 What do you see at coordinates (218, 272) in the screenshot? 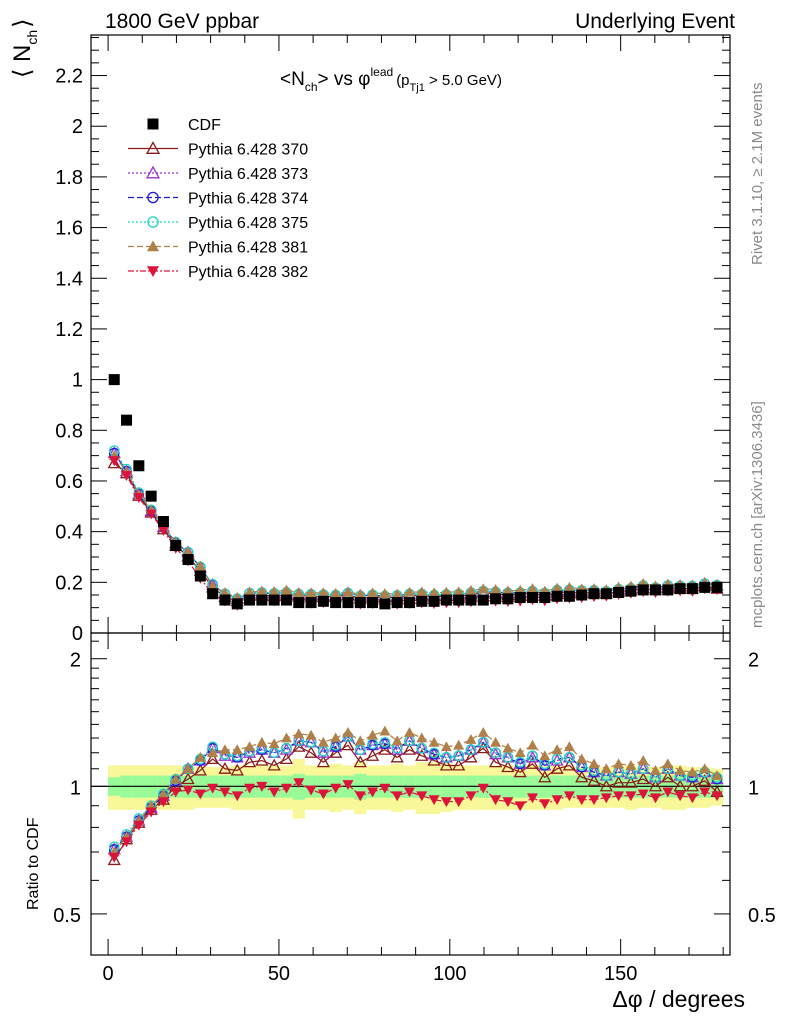
I see `legend-entry-s382: Pythia 6.428 382` at bounding box center [218, 272].